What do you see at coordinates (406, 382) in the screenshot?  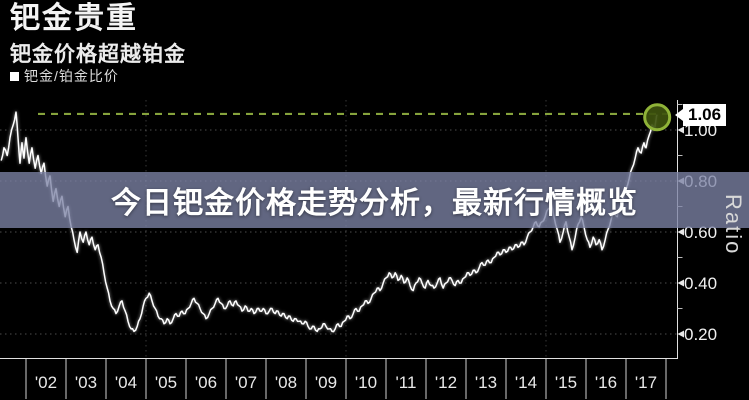 I see `x-tick-label: '11` at bounding box center [406, 382].